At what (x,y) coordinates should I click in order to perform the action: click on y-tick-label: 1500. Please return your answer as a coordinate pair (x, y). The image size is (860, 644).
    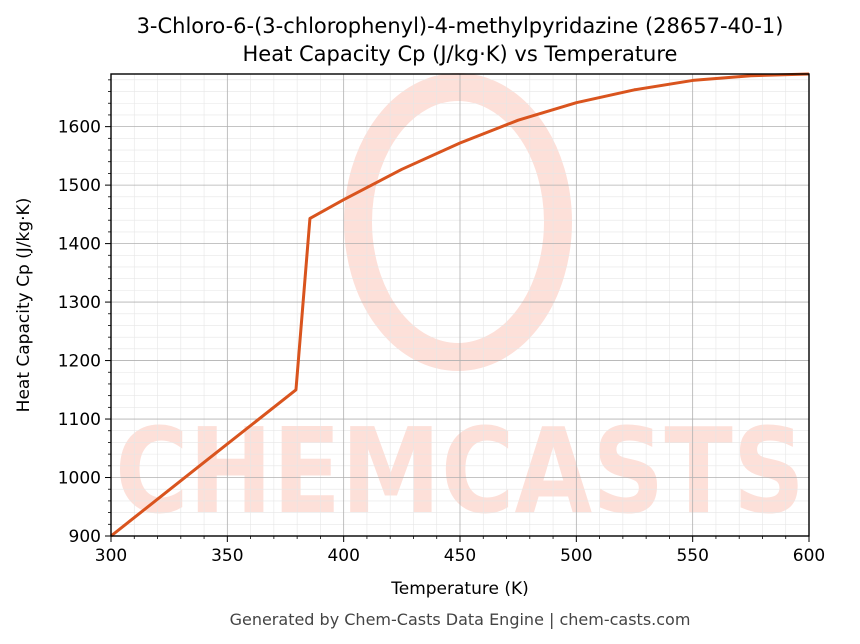
    Looking at the image, I should click on (79, 186).